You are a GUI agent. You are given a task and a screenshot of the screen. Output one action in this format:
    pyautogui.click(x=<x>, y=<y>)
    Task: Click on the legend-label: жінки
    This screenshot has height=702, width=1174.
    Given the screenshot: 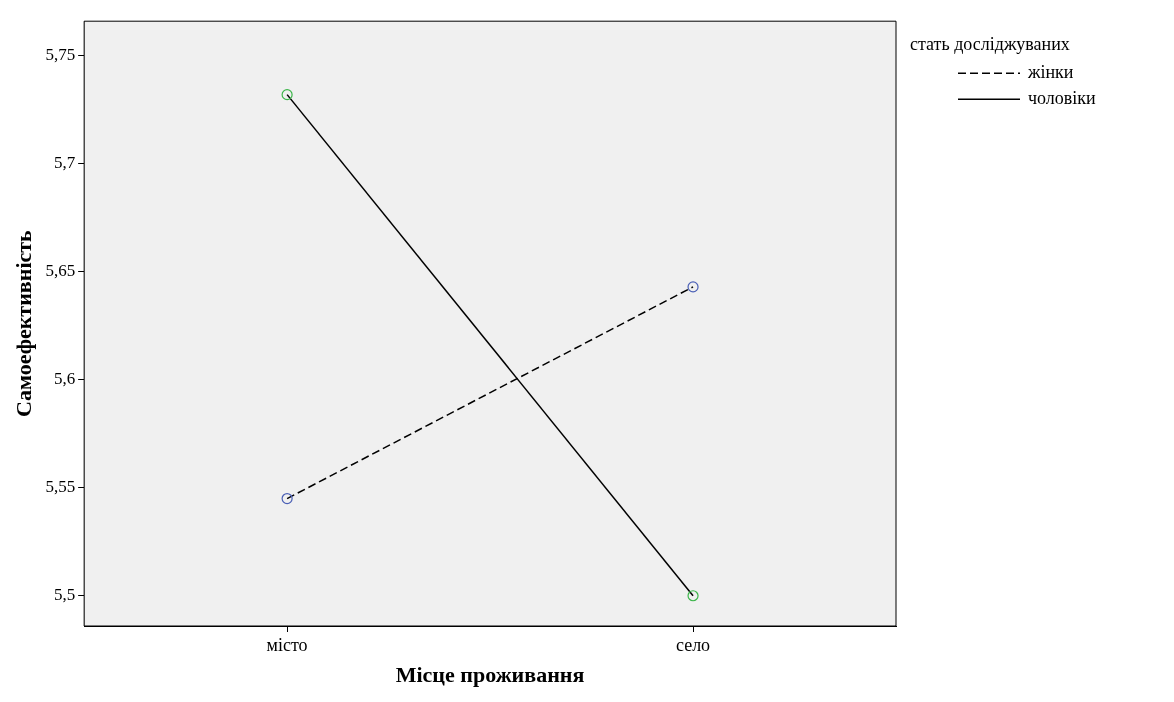 What is the action you would take?
    pyautogui.click(x=1050, y=71)
    